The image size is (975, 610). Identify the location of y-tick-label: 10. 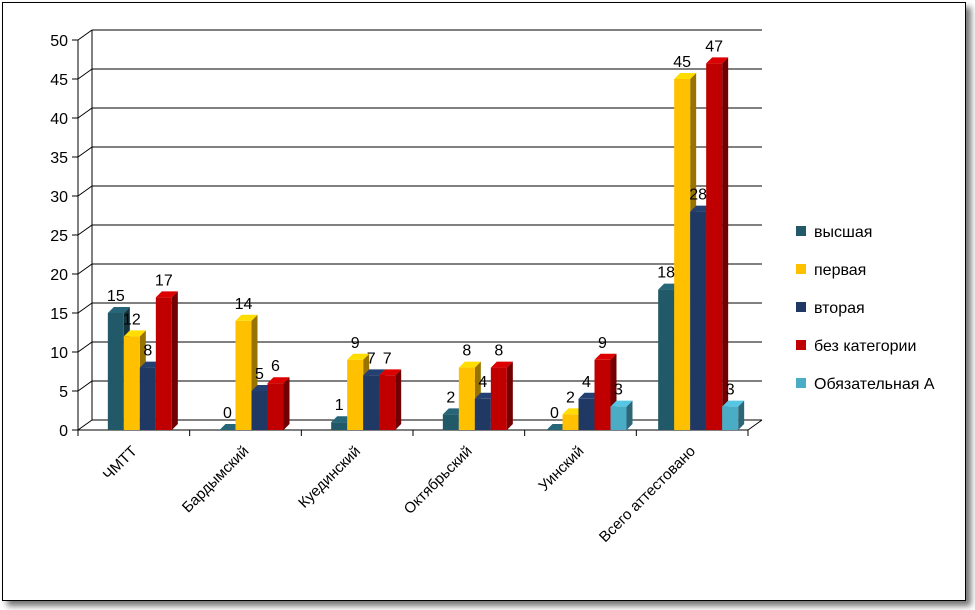
(59, 353).